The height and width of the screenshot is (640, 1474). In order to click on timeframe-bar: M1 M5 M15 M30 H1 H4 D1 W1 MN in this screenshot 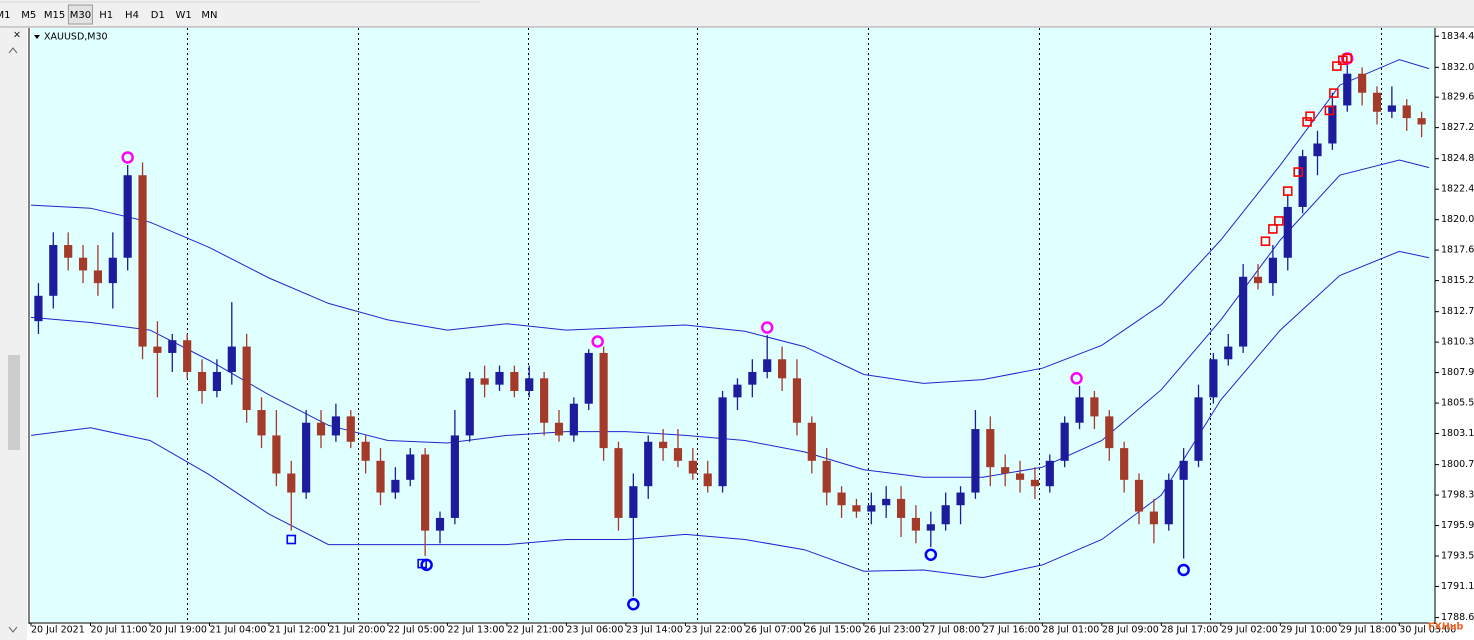, I will do `click(108, 14)`.